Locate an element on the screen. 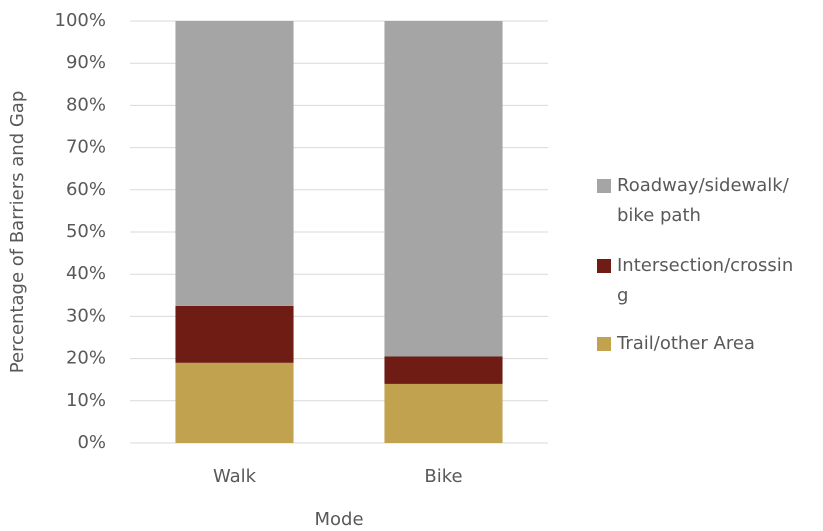 The image size is (823, 531). legend-item: Trail/other Area is located at coordinates (697, 344).